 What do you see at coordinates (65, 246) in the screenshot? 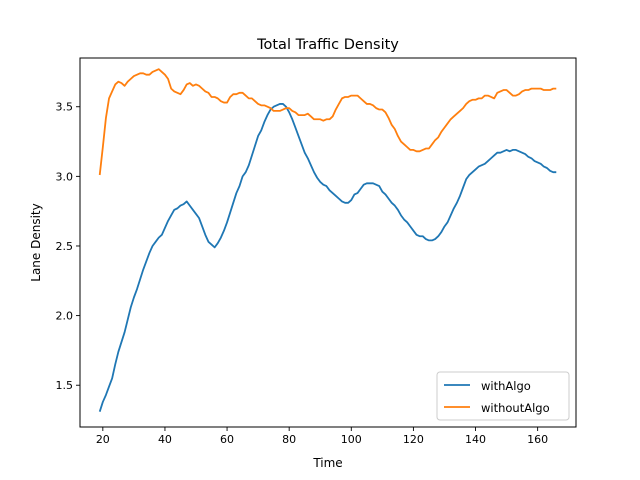
I see `y-tick-label: 2.5` at bounding box center [65, 246].